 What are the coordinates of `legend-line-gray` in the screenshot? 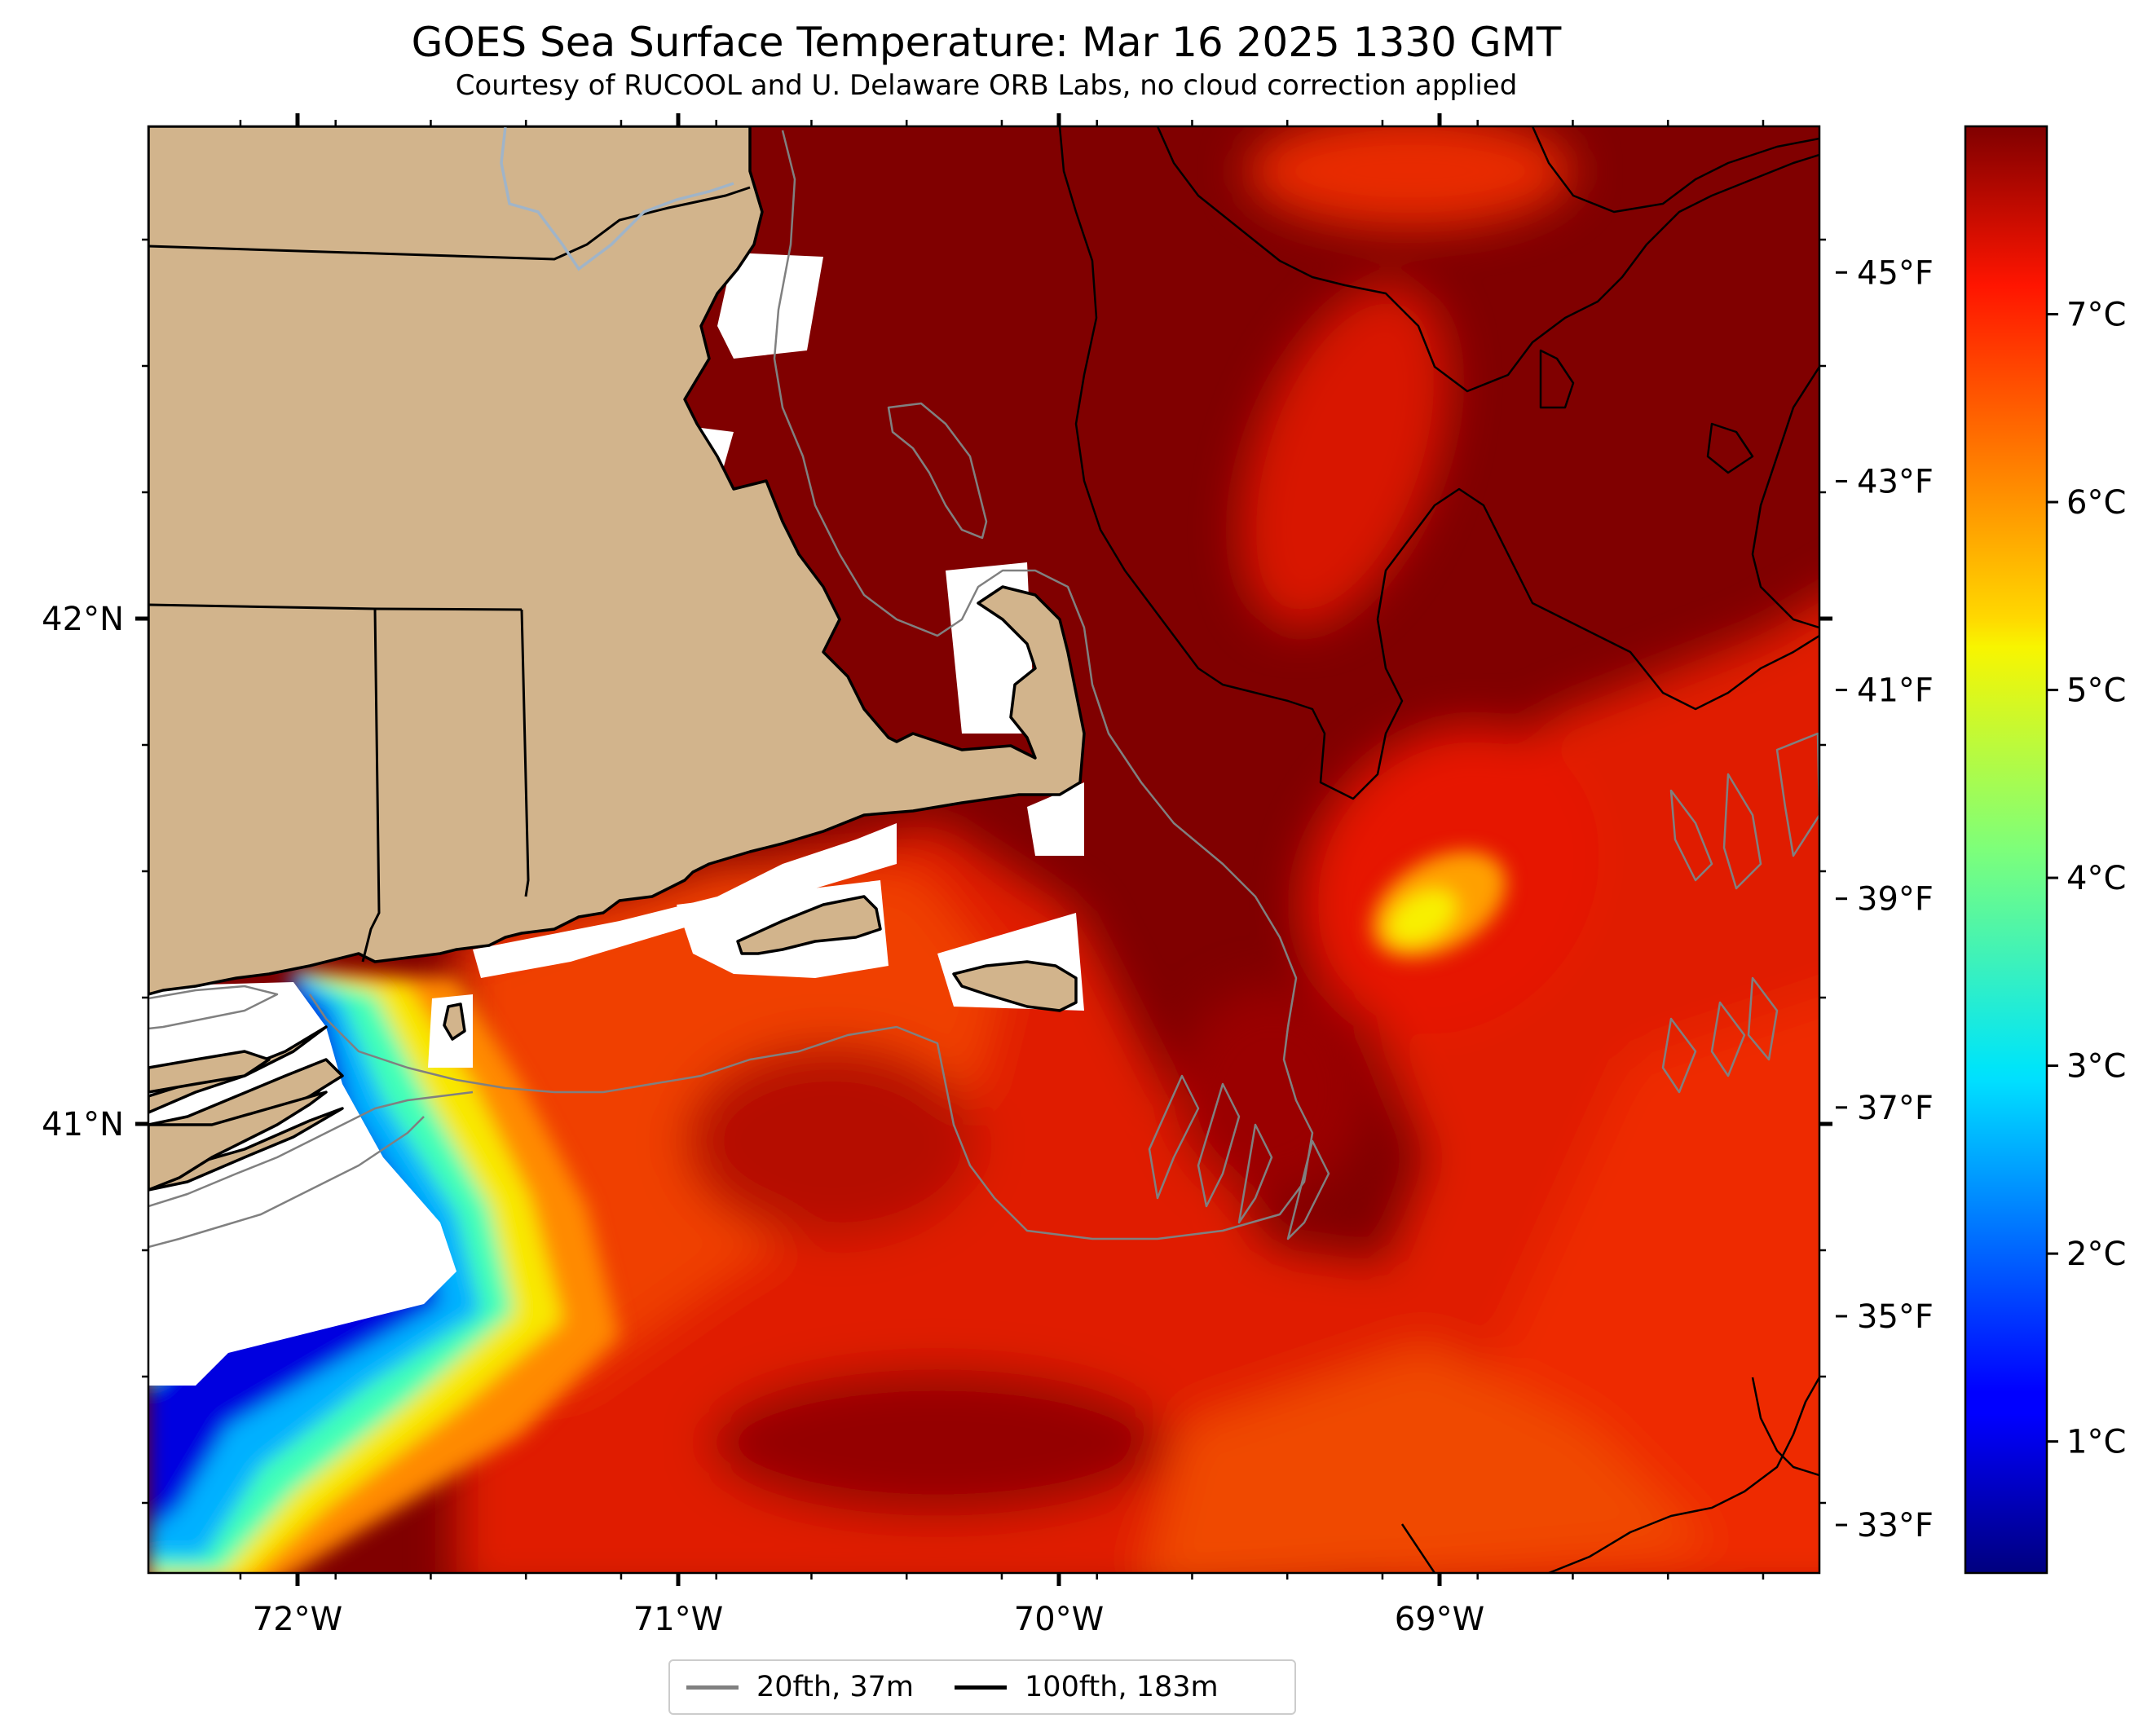 It's located at (712, 1687).